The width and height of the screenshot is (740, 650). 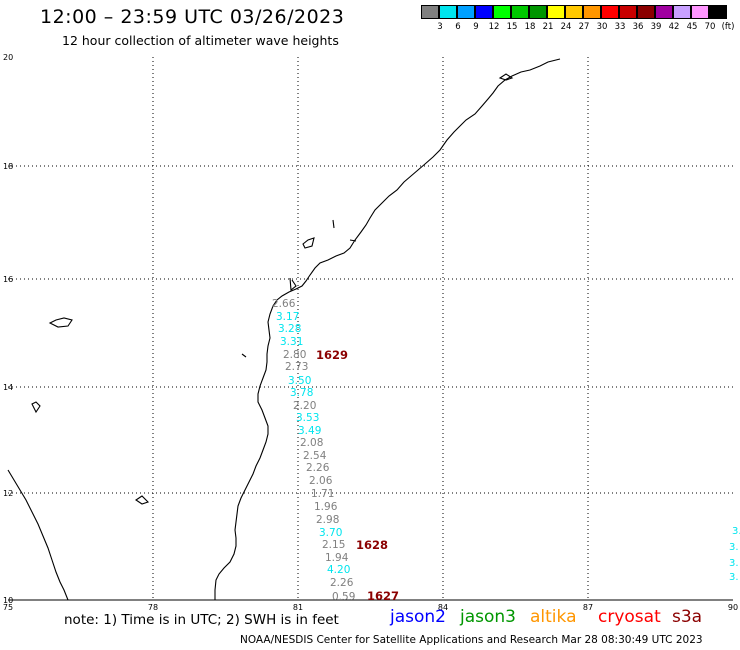 I want to click on island-b, so click(x=333, y=224).